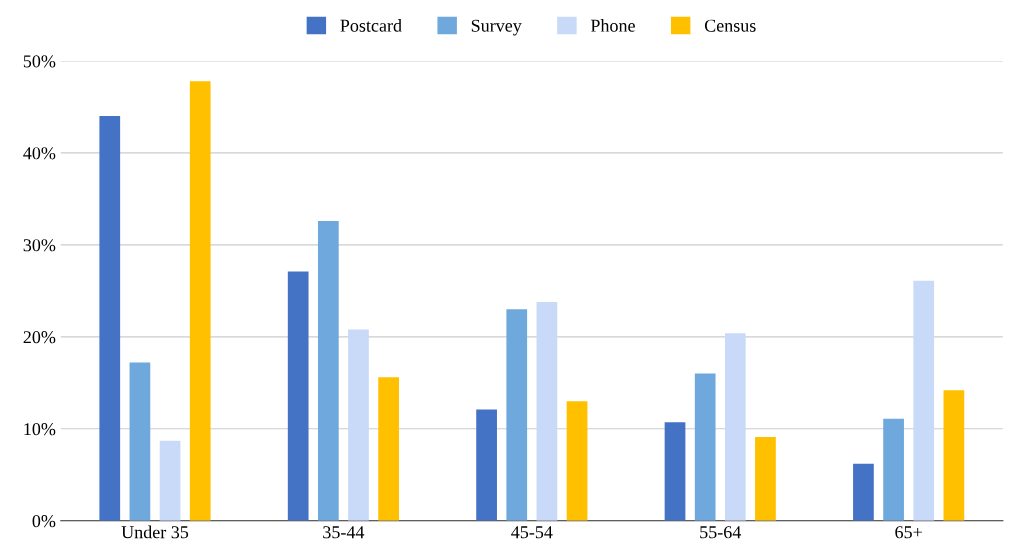 Image resolution: width=1013 pixels, height=554 pixels. Describe the element at coordinates (44, 521) in the screenshot. I see `y-tick-label: 0%` at that location.